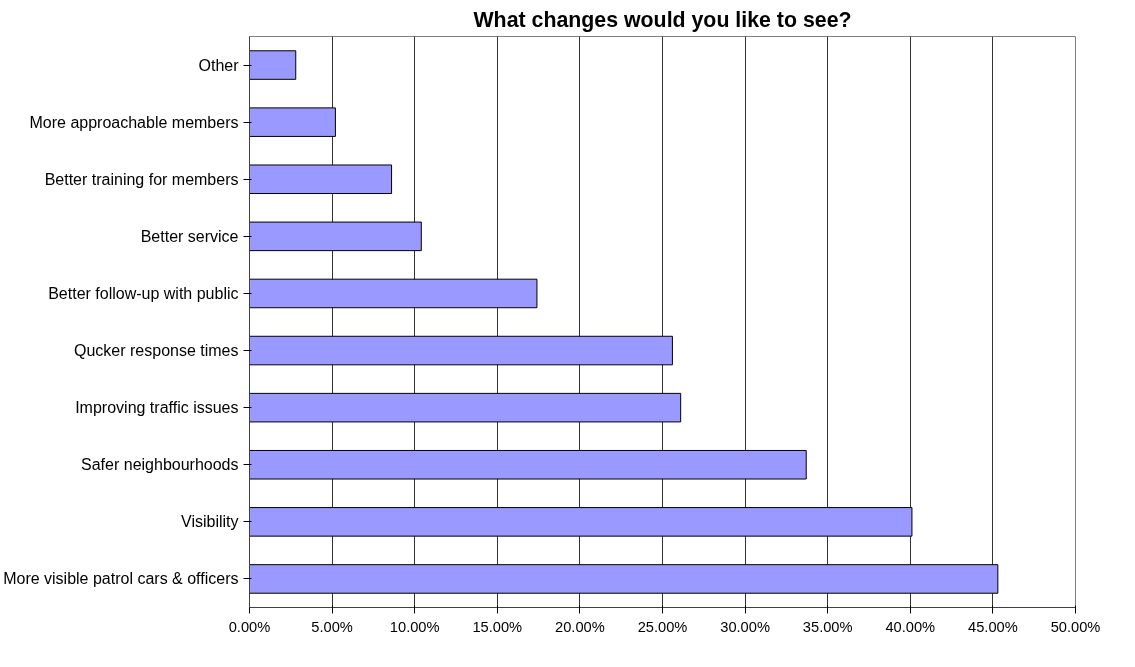 This screenshot has width=1135, height=667. Describe the element at coordinates (497, 626) in the screenshot. I see `x-tick-label: 15.00%` at that location.